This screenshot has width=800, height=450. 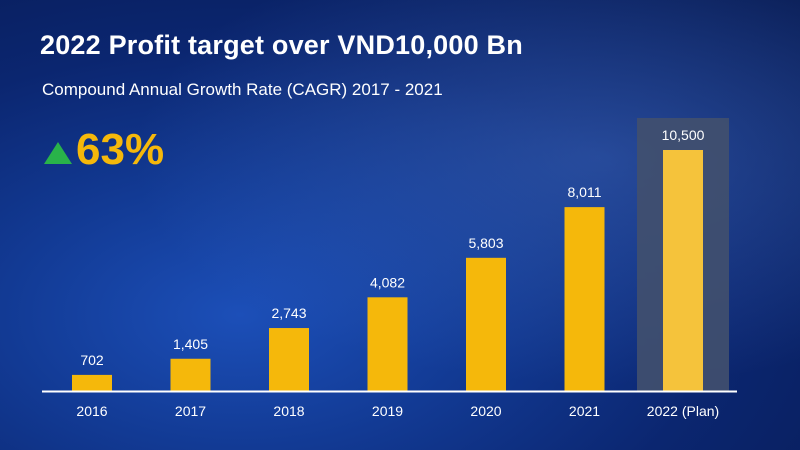 What do you see at coordinates (387, 411) in the screenshot?
I see `x-tick-label: 2019` at bounding box center [387, 411].